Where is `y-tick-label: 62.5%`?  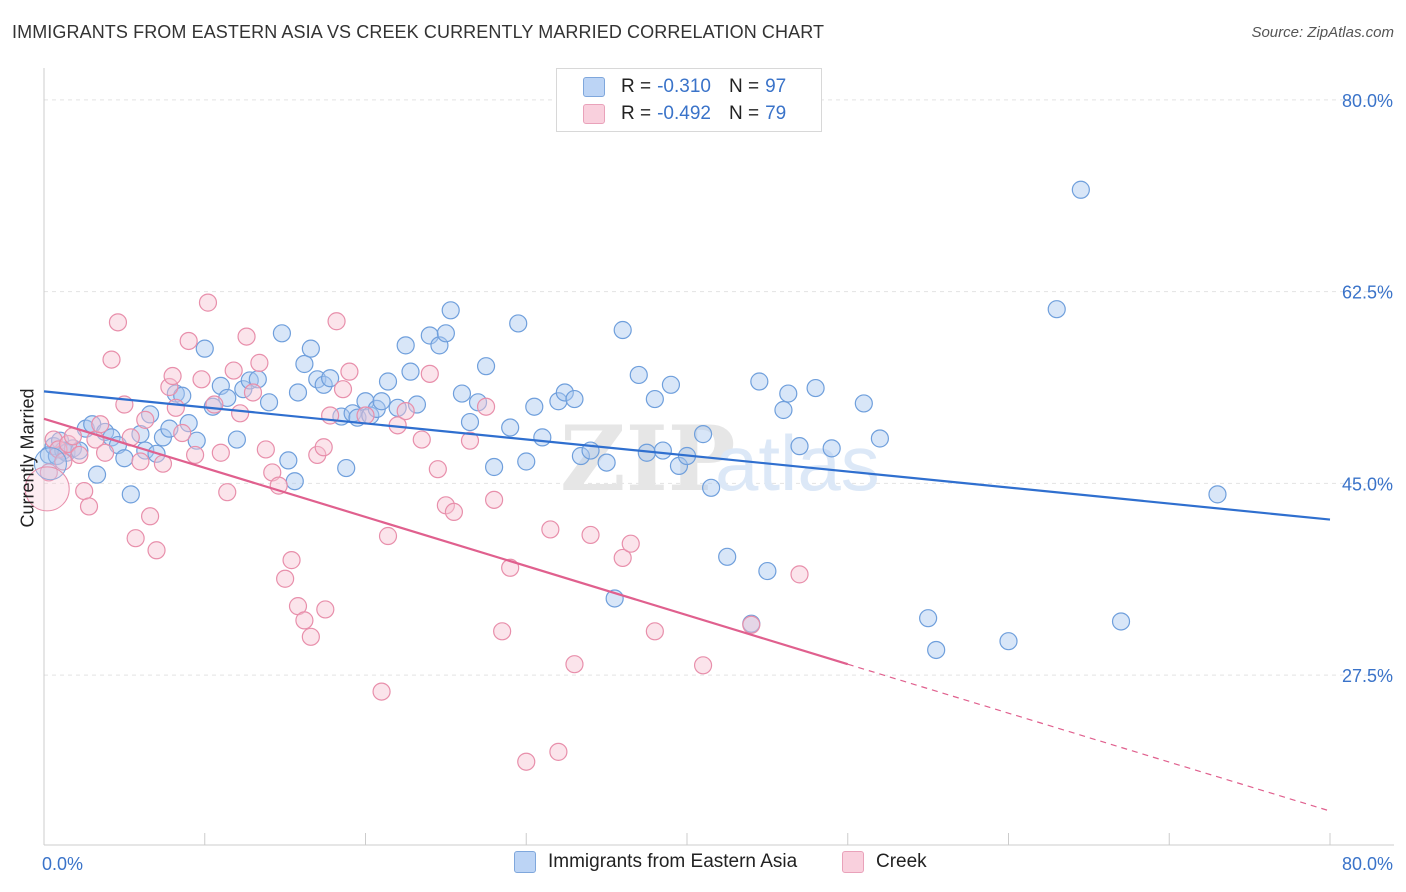 y-tick-label: 62.5% is located at coordinates (1367, 293).